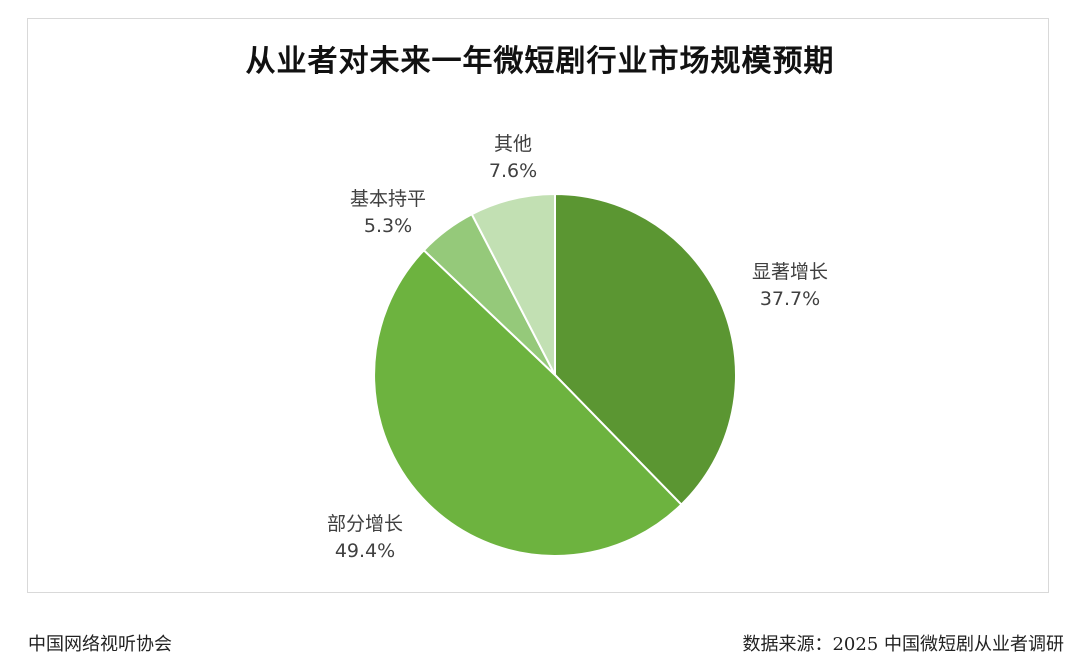 The width and height of the screenshot is (1080, 660). What do you see at coordinates (365, 551) in the screenshot?
I see `slice-value-label: 49.4%` at bounding box center [365, 551].